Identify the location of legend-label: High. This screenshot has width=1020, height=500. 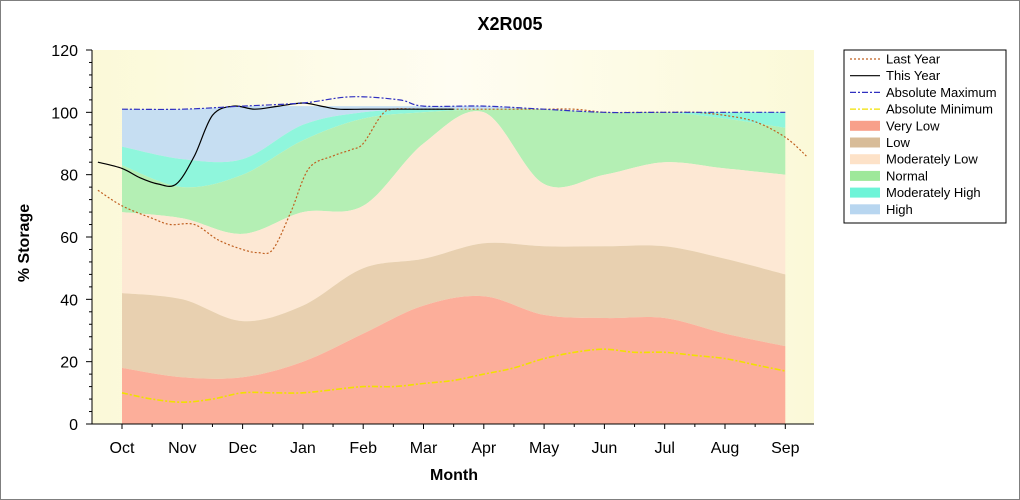
(899, 209).